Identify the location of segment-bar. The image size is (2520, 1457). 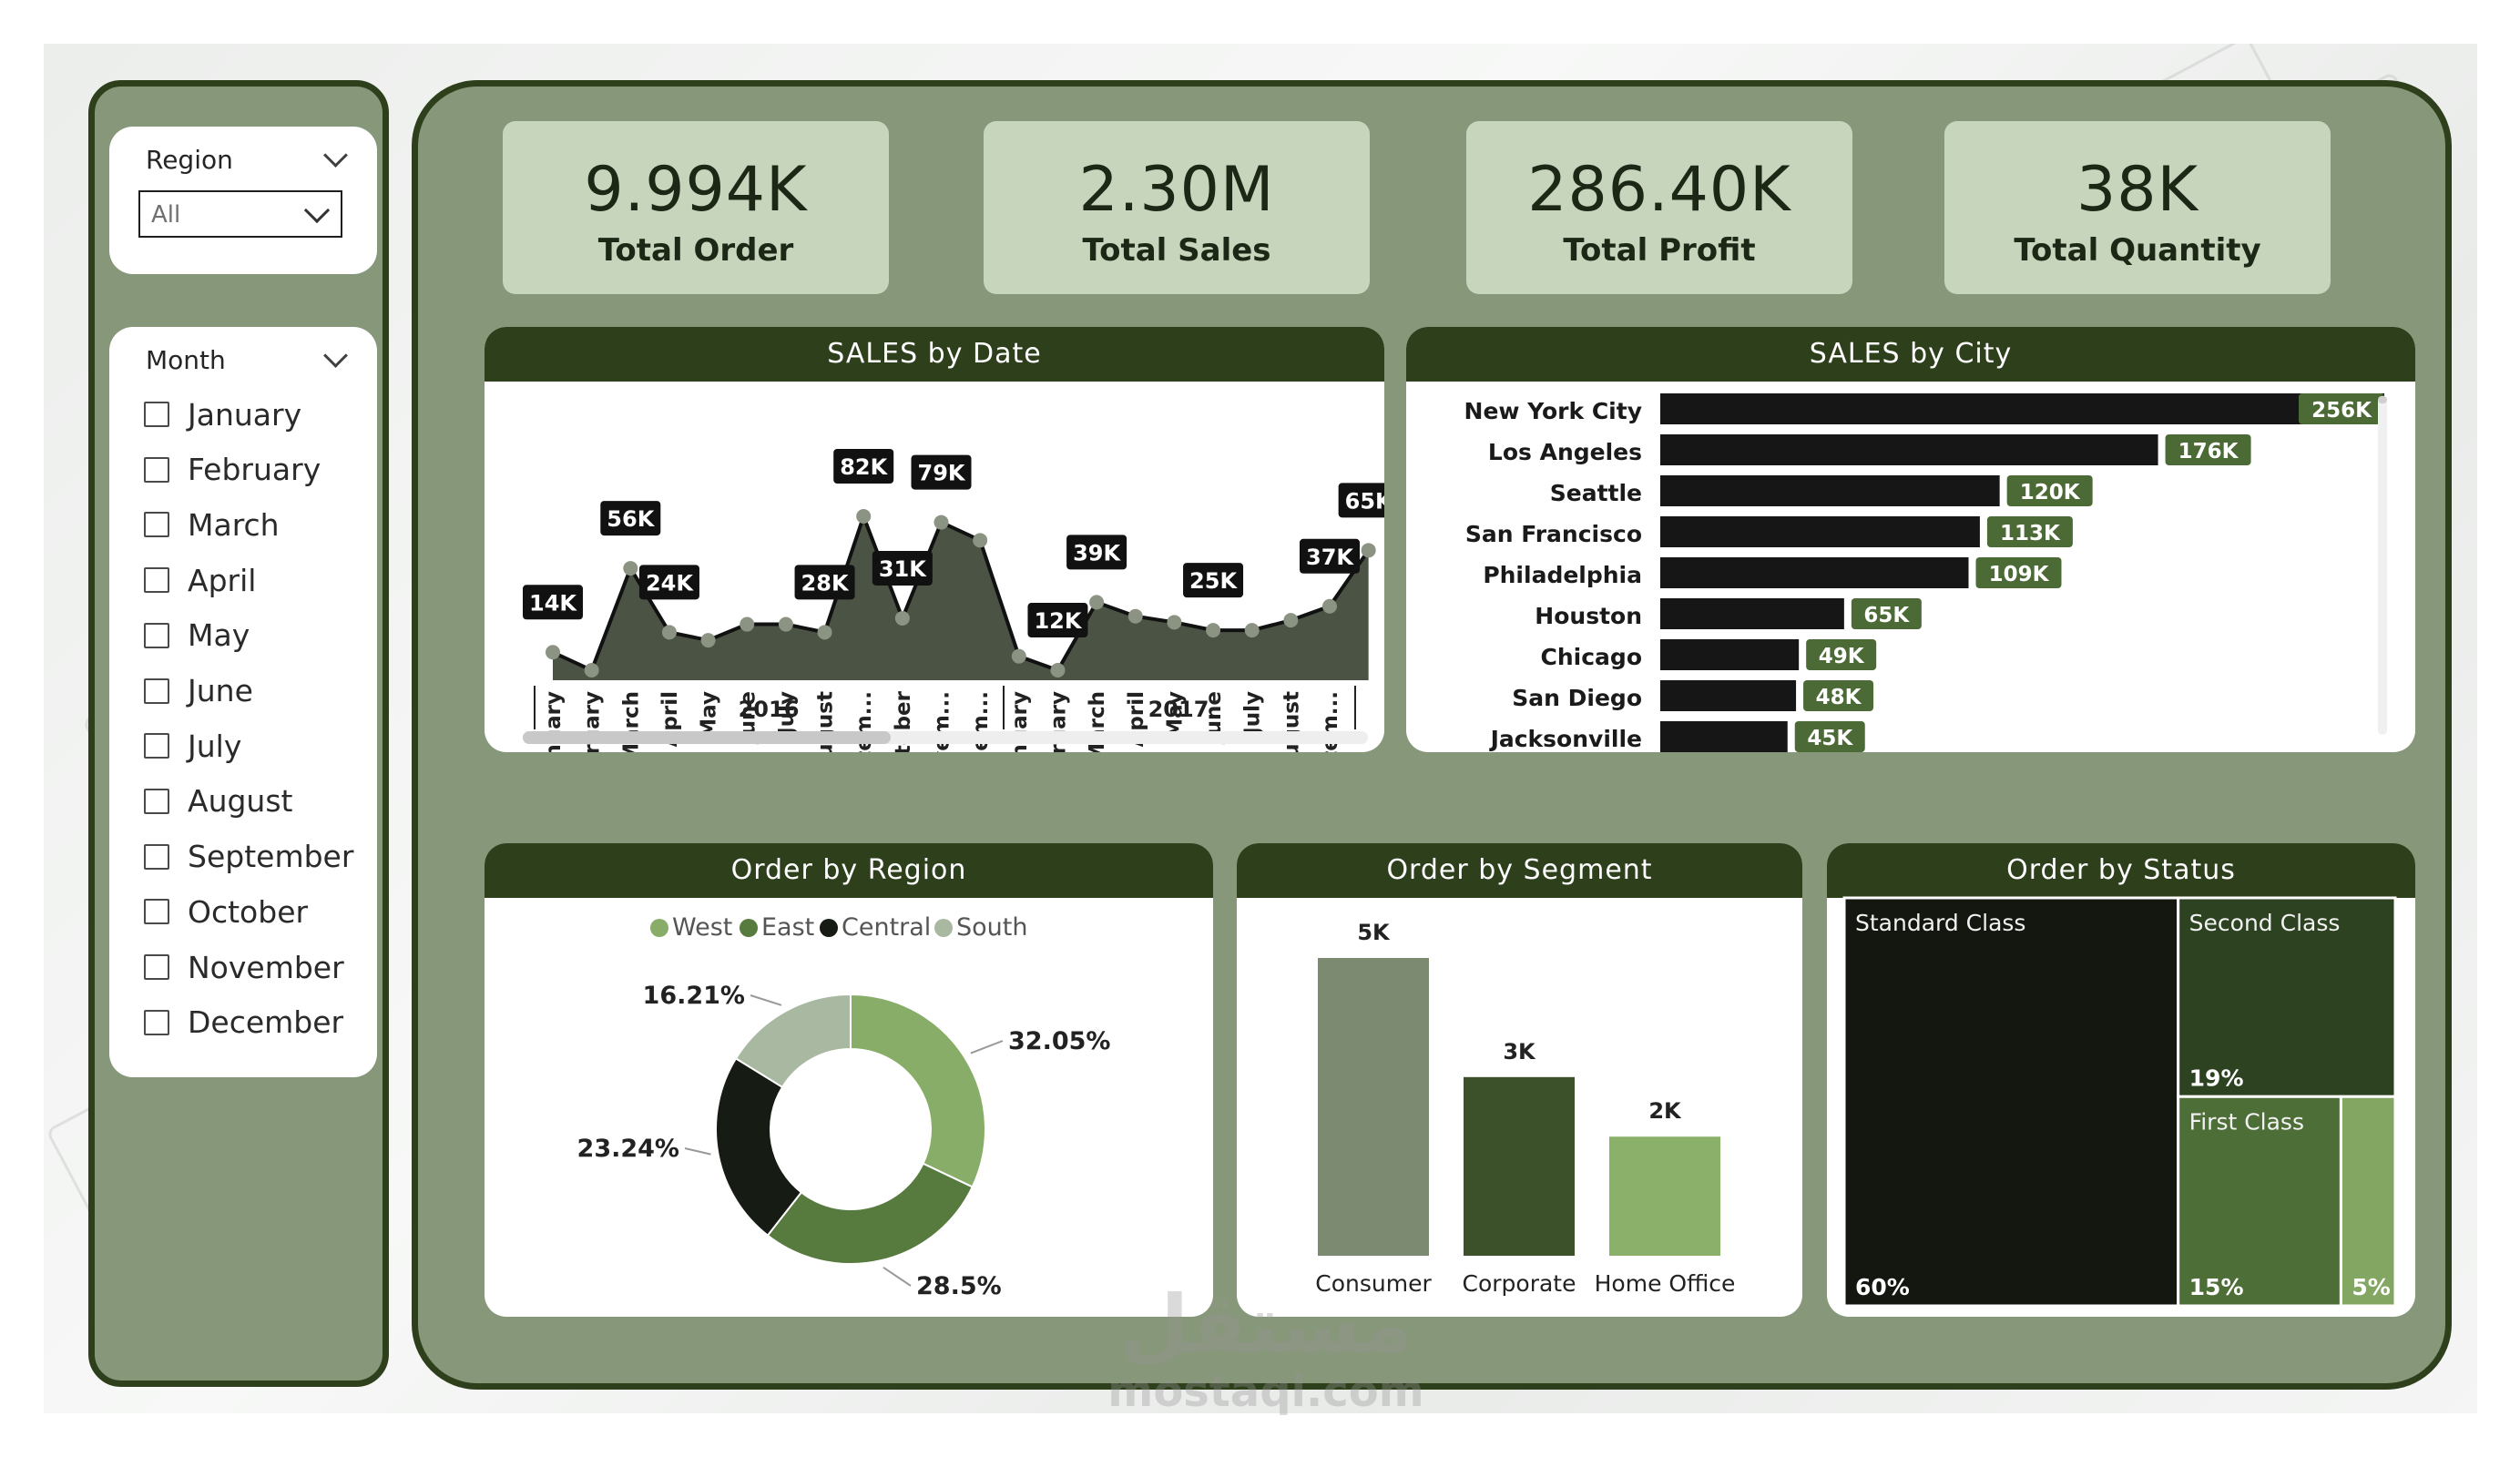
(1664, 1196).